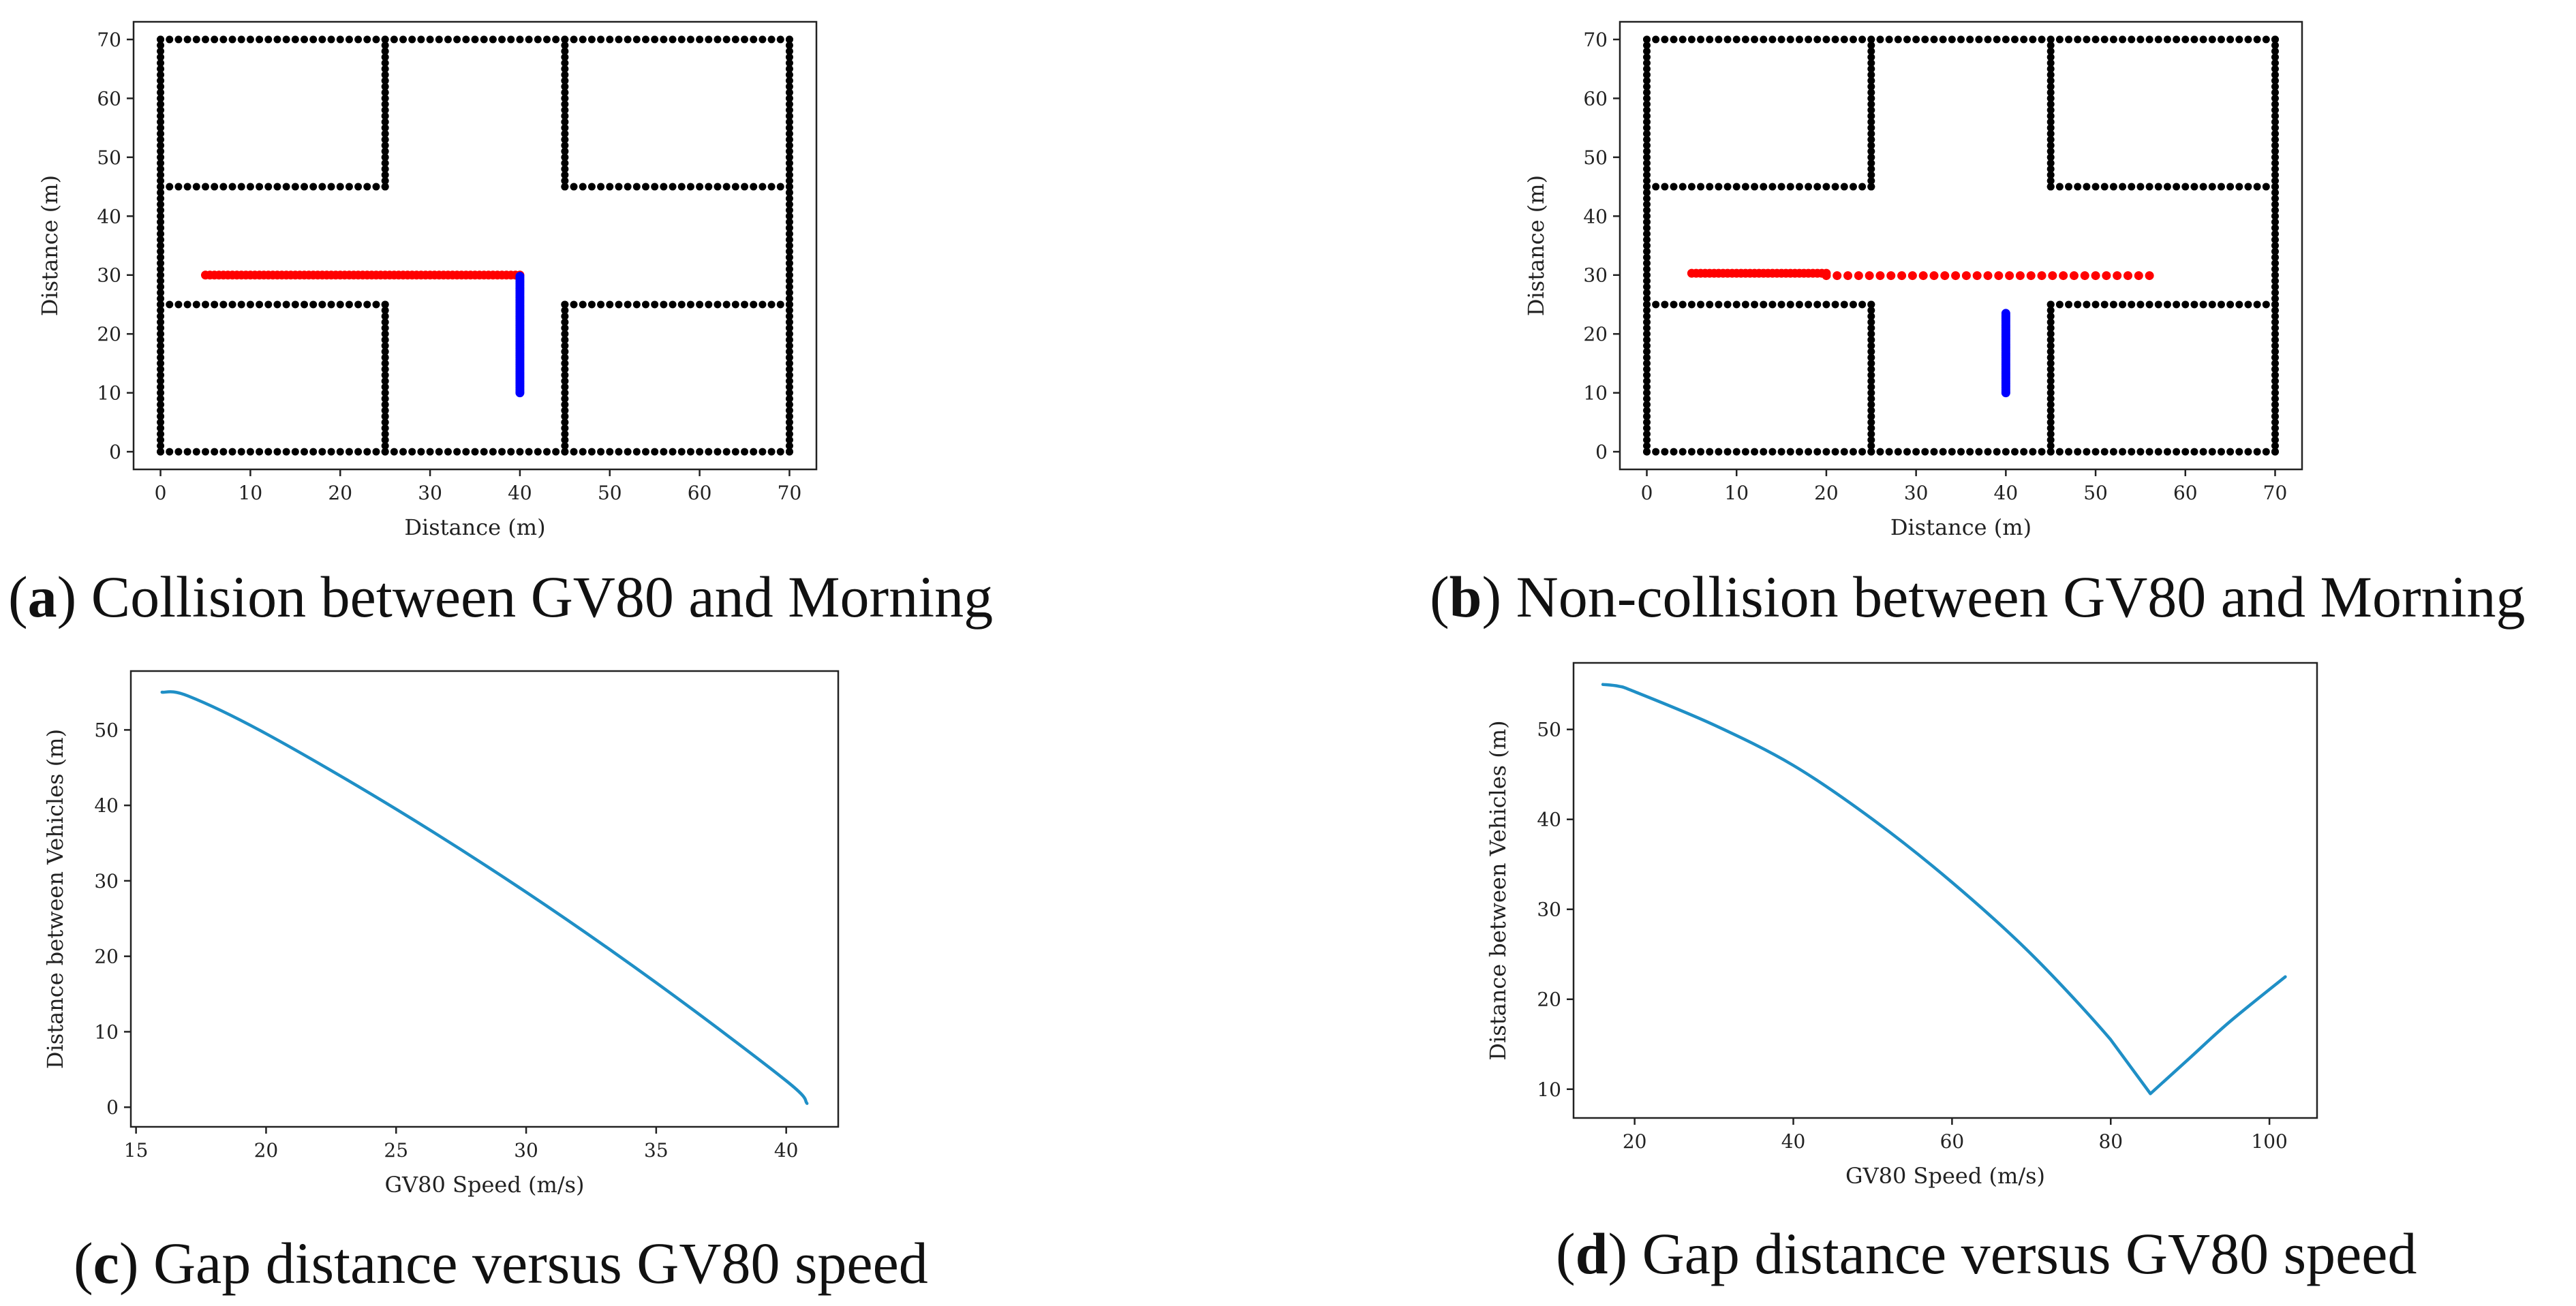 Image resolution: width=2576 pixels, height=1306 pixels. I want to click on y-axis-label: Distance (m), so click(1536, 245).